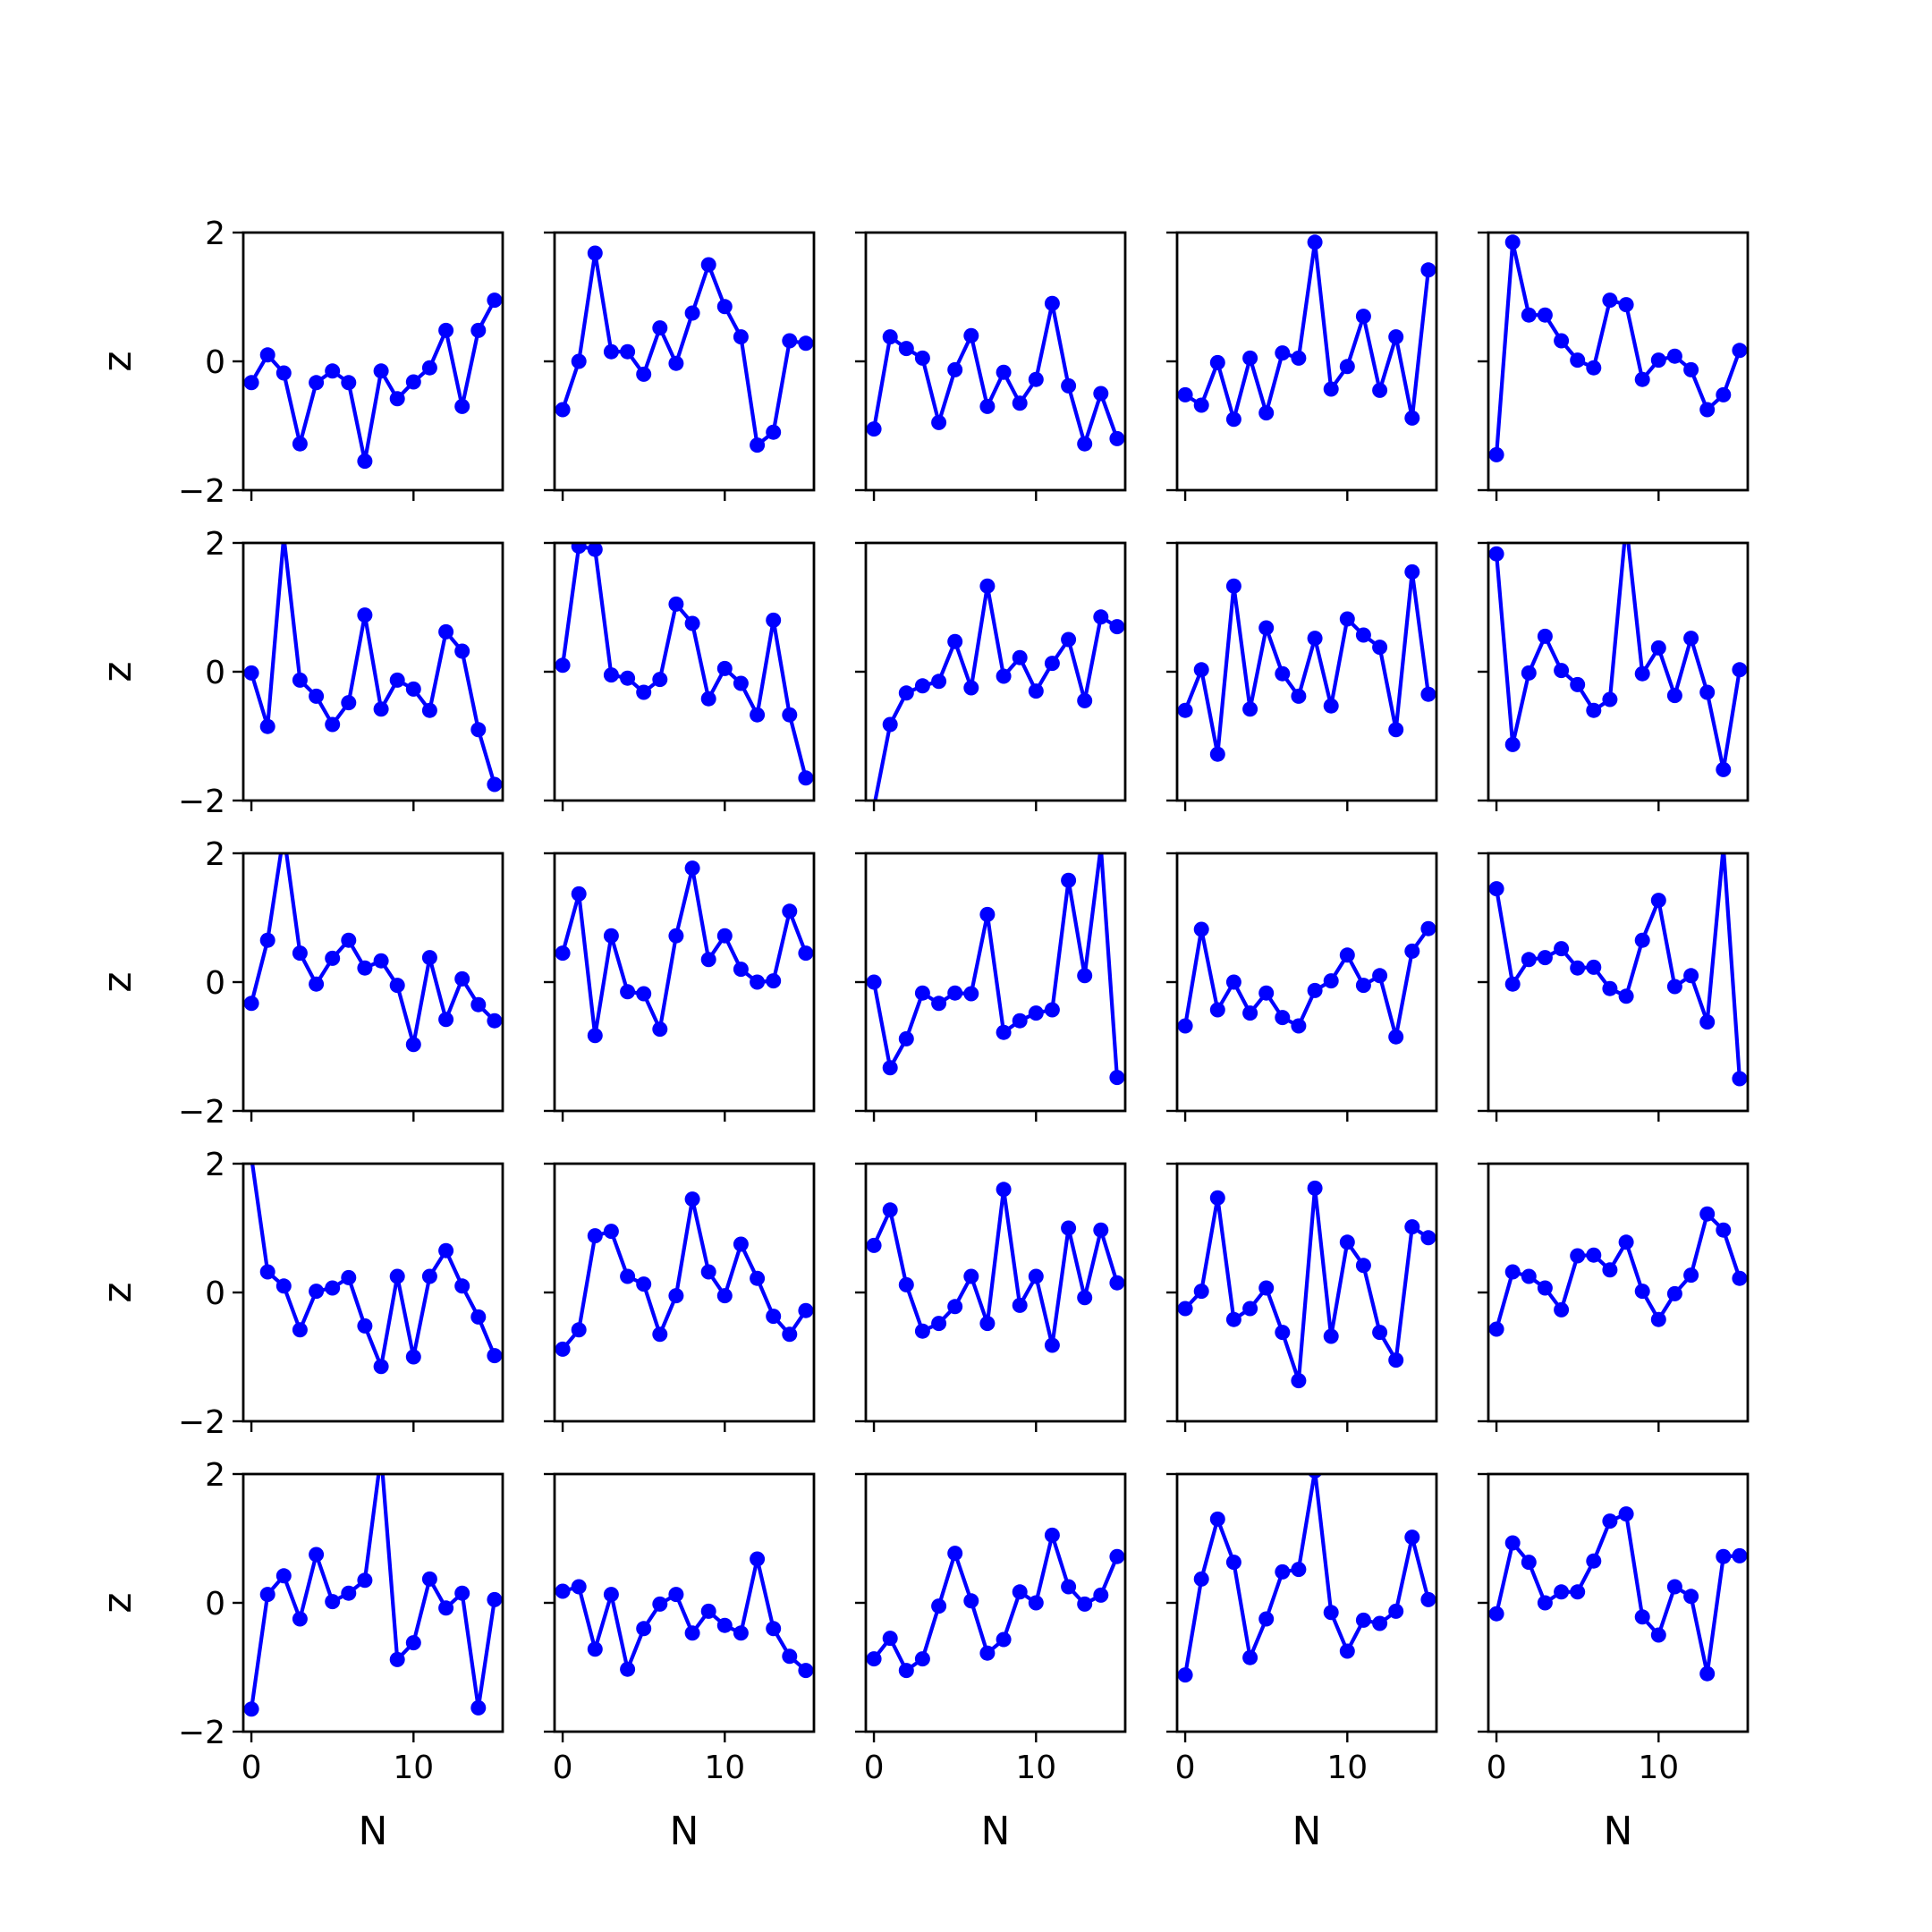 The width and height of the screenshot is (1932, 1932). What do you see at coordinates (996, 1831) in the screenshot?
I see `x-axis-label: N` at bounding box center [996, 1831].